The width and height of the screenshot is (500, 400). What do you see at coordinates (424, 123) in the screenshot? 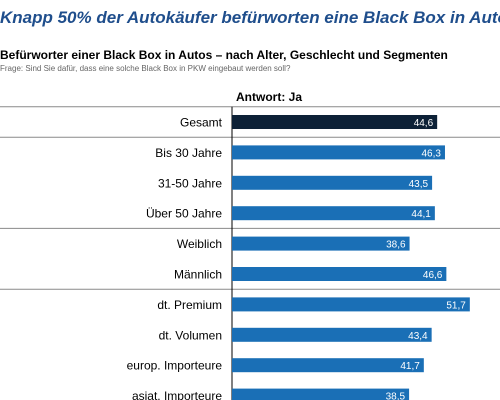
I see `value-label: 44,6` at bounding box center [424, 123].